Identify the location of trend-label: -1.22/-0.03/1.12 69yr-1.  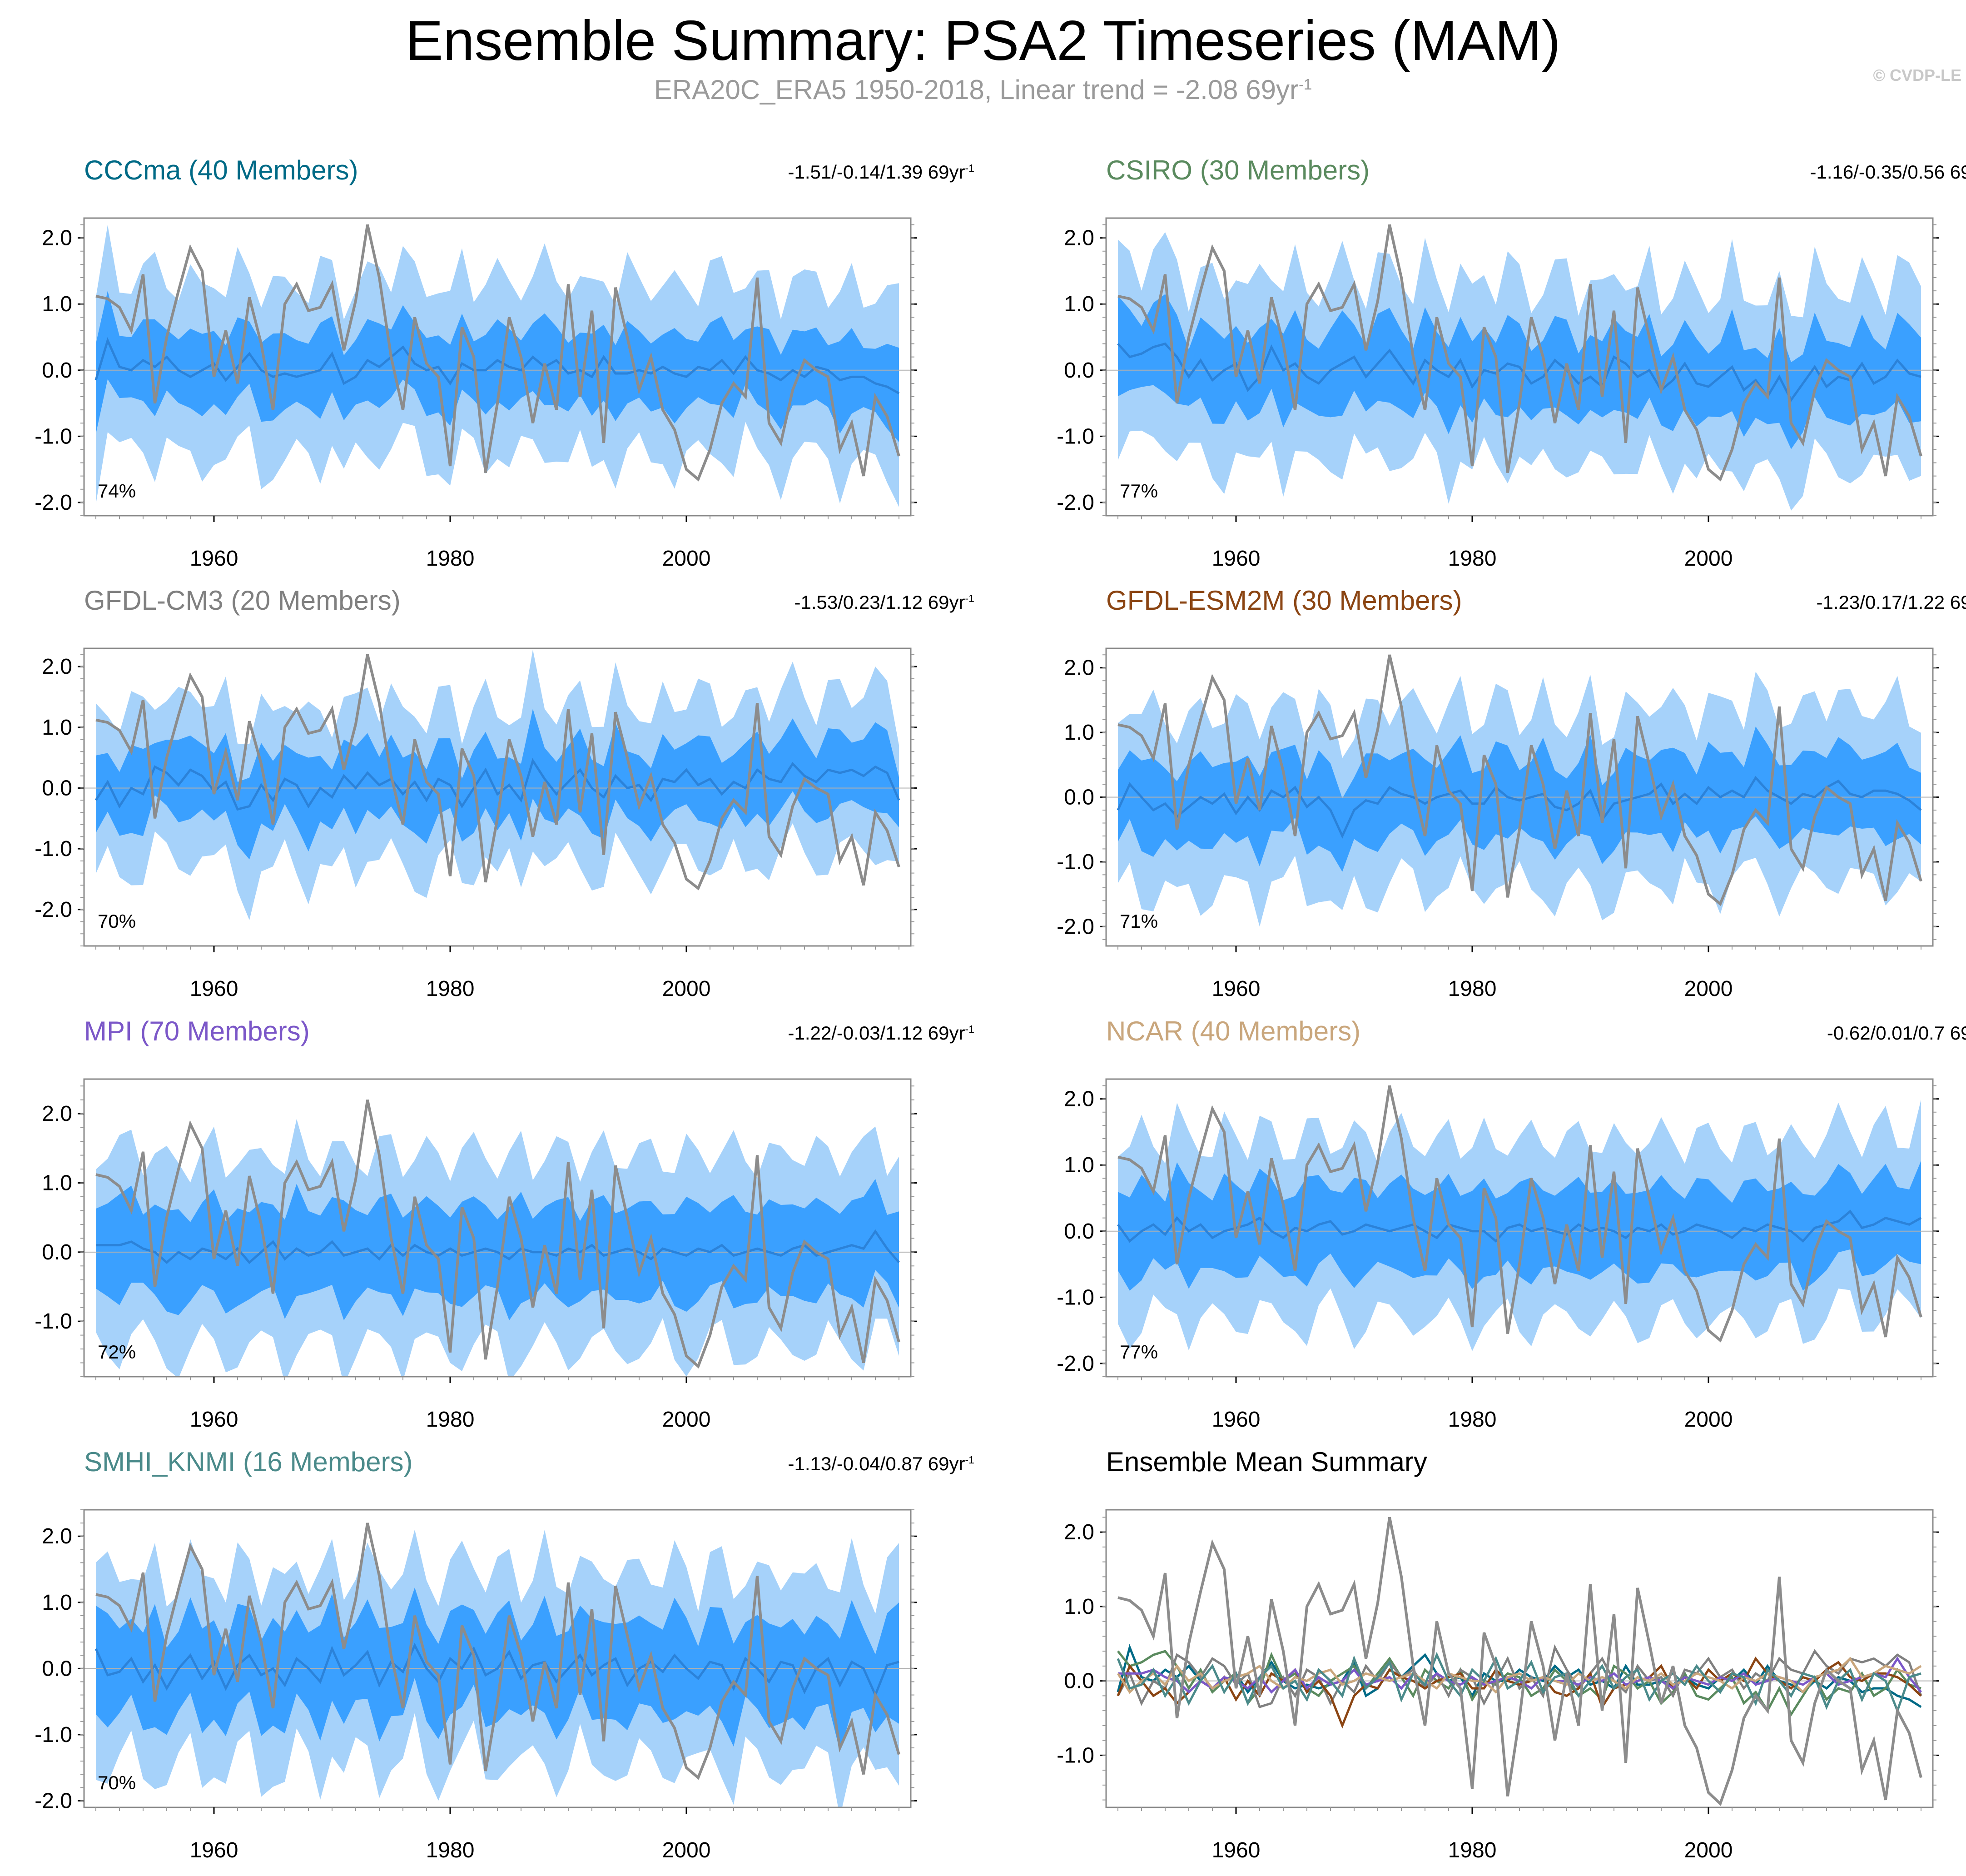
(881, 1033).